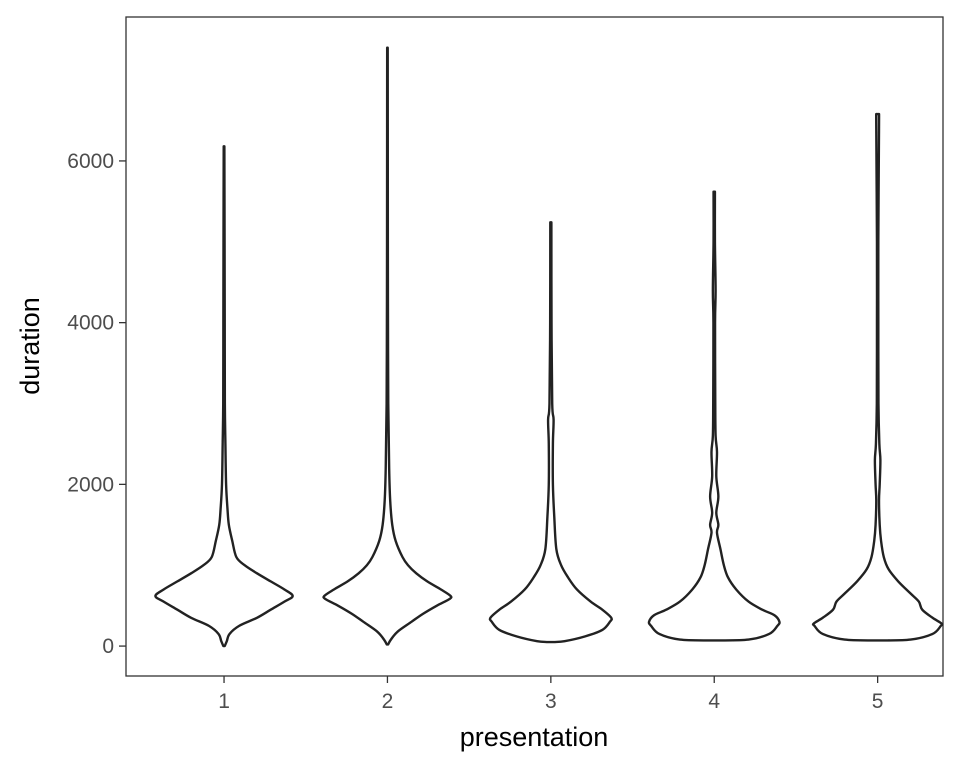 The image size is (960, 768). What do you see at coordinates (108, 646) in the screenshot?
I see `y-tick-label: 0` at bounding box center [108, 646].